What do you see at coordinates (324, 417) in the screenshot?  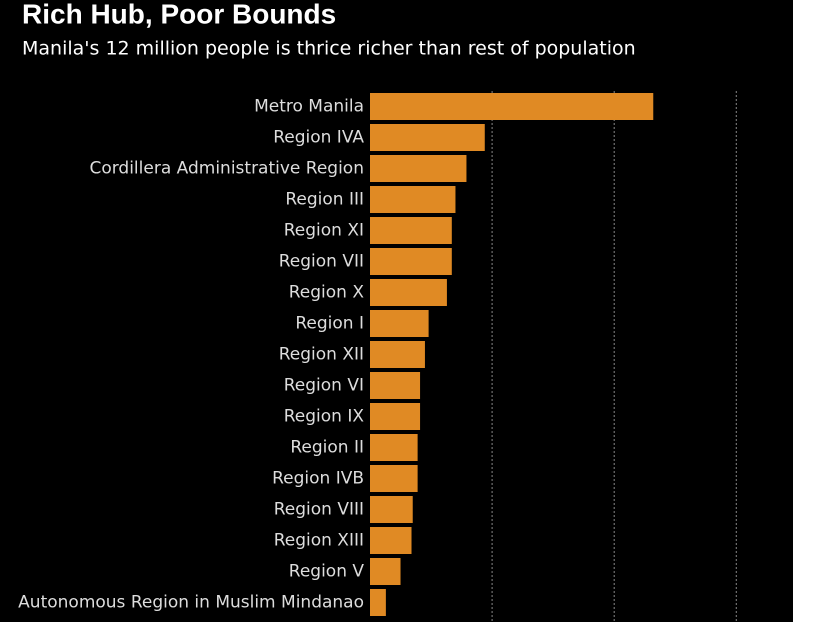 I see `y-tick-label: Region IX` at bounding box center [324, 417].